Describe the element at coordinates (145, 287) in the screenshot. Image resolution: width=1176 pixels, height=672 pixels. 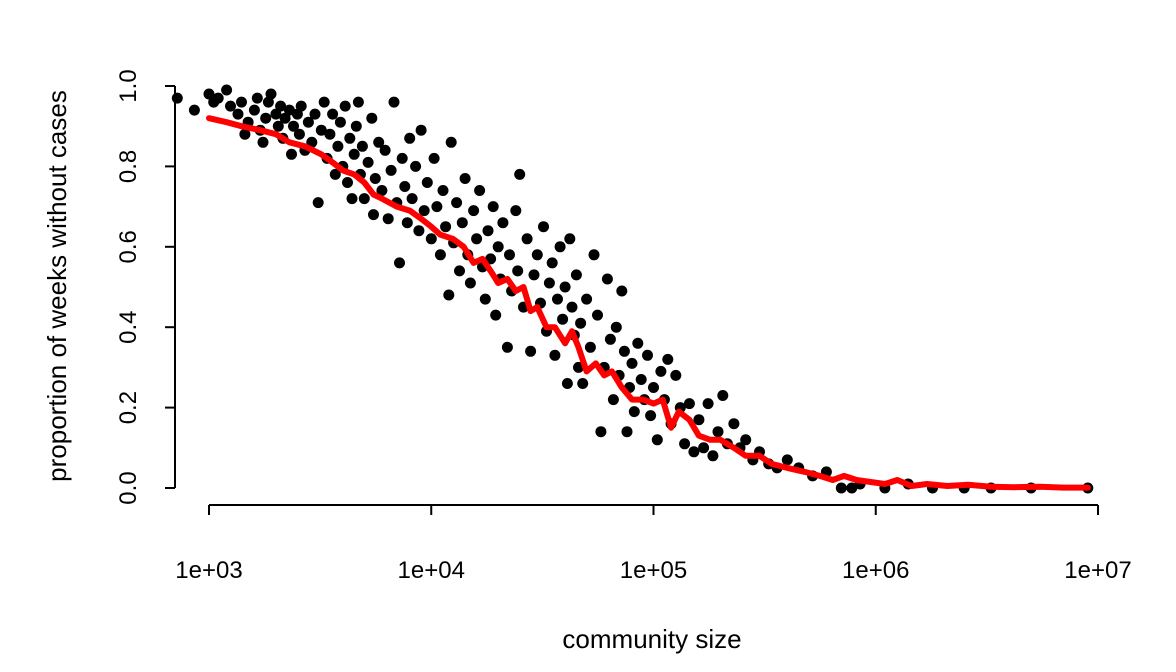
I see `y-axis-ticks: 0.0 0.2 0.4 0.6 0.8 1.0` at that location.